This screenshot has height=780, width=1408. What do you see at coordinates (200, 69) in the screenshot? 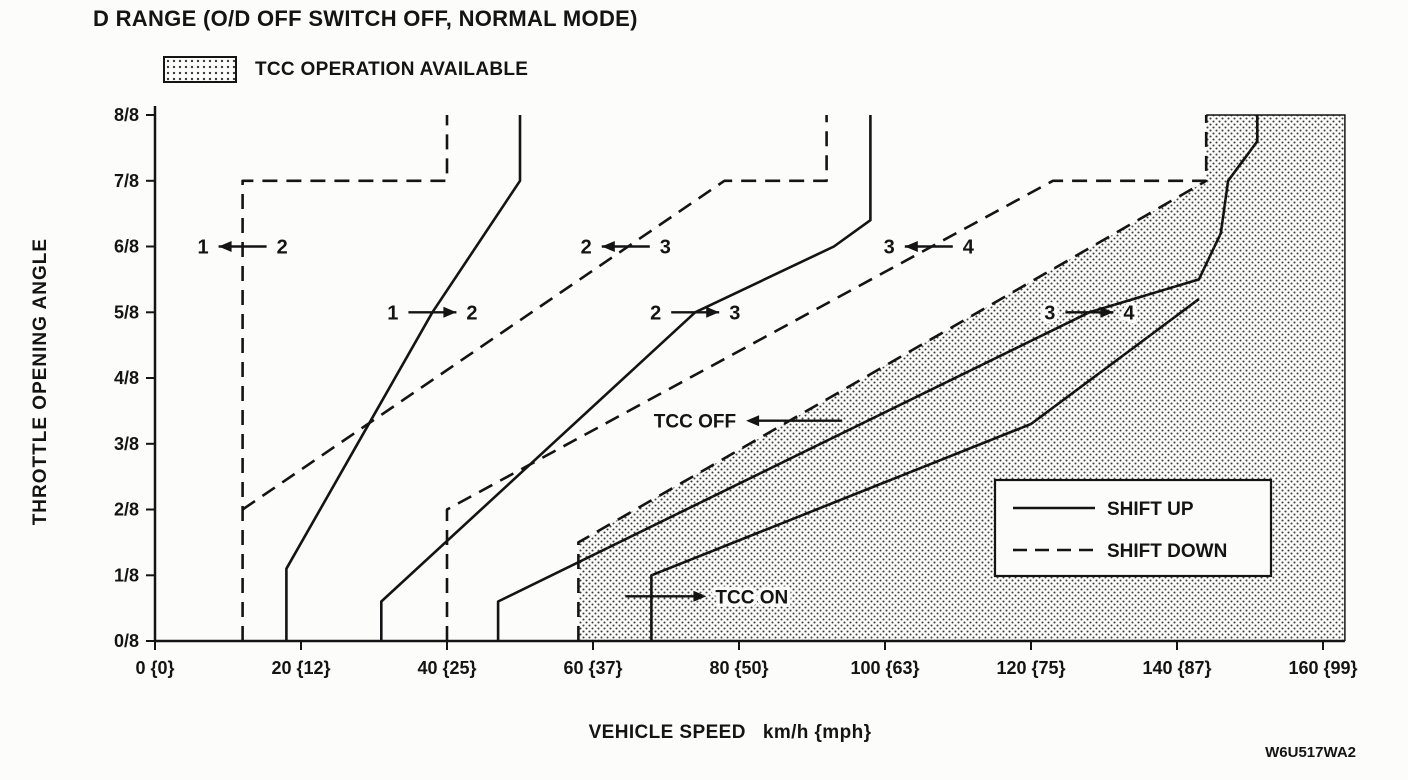
I see `stipple-swatch` at bounding box center [200, 69].